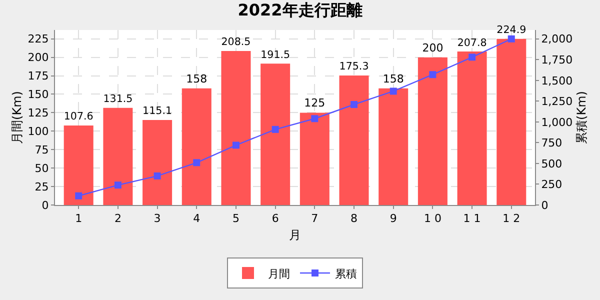 The image size is (600, 300). What do you see at coordinates (78, 219) in the screenshot?
I see `x-tick-label: 1` at bounding box center [78, 219].